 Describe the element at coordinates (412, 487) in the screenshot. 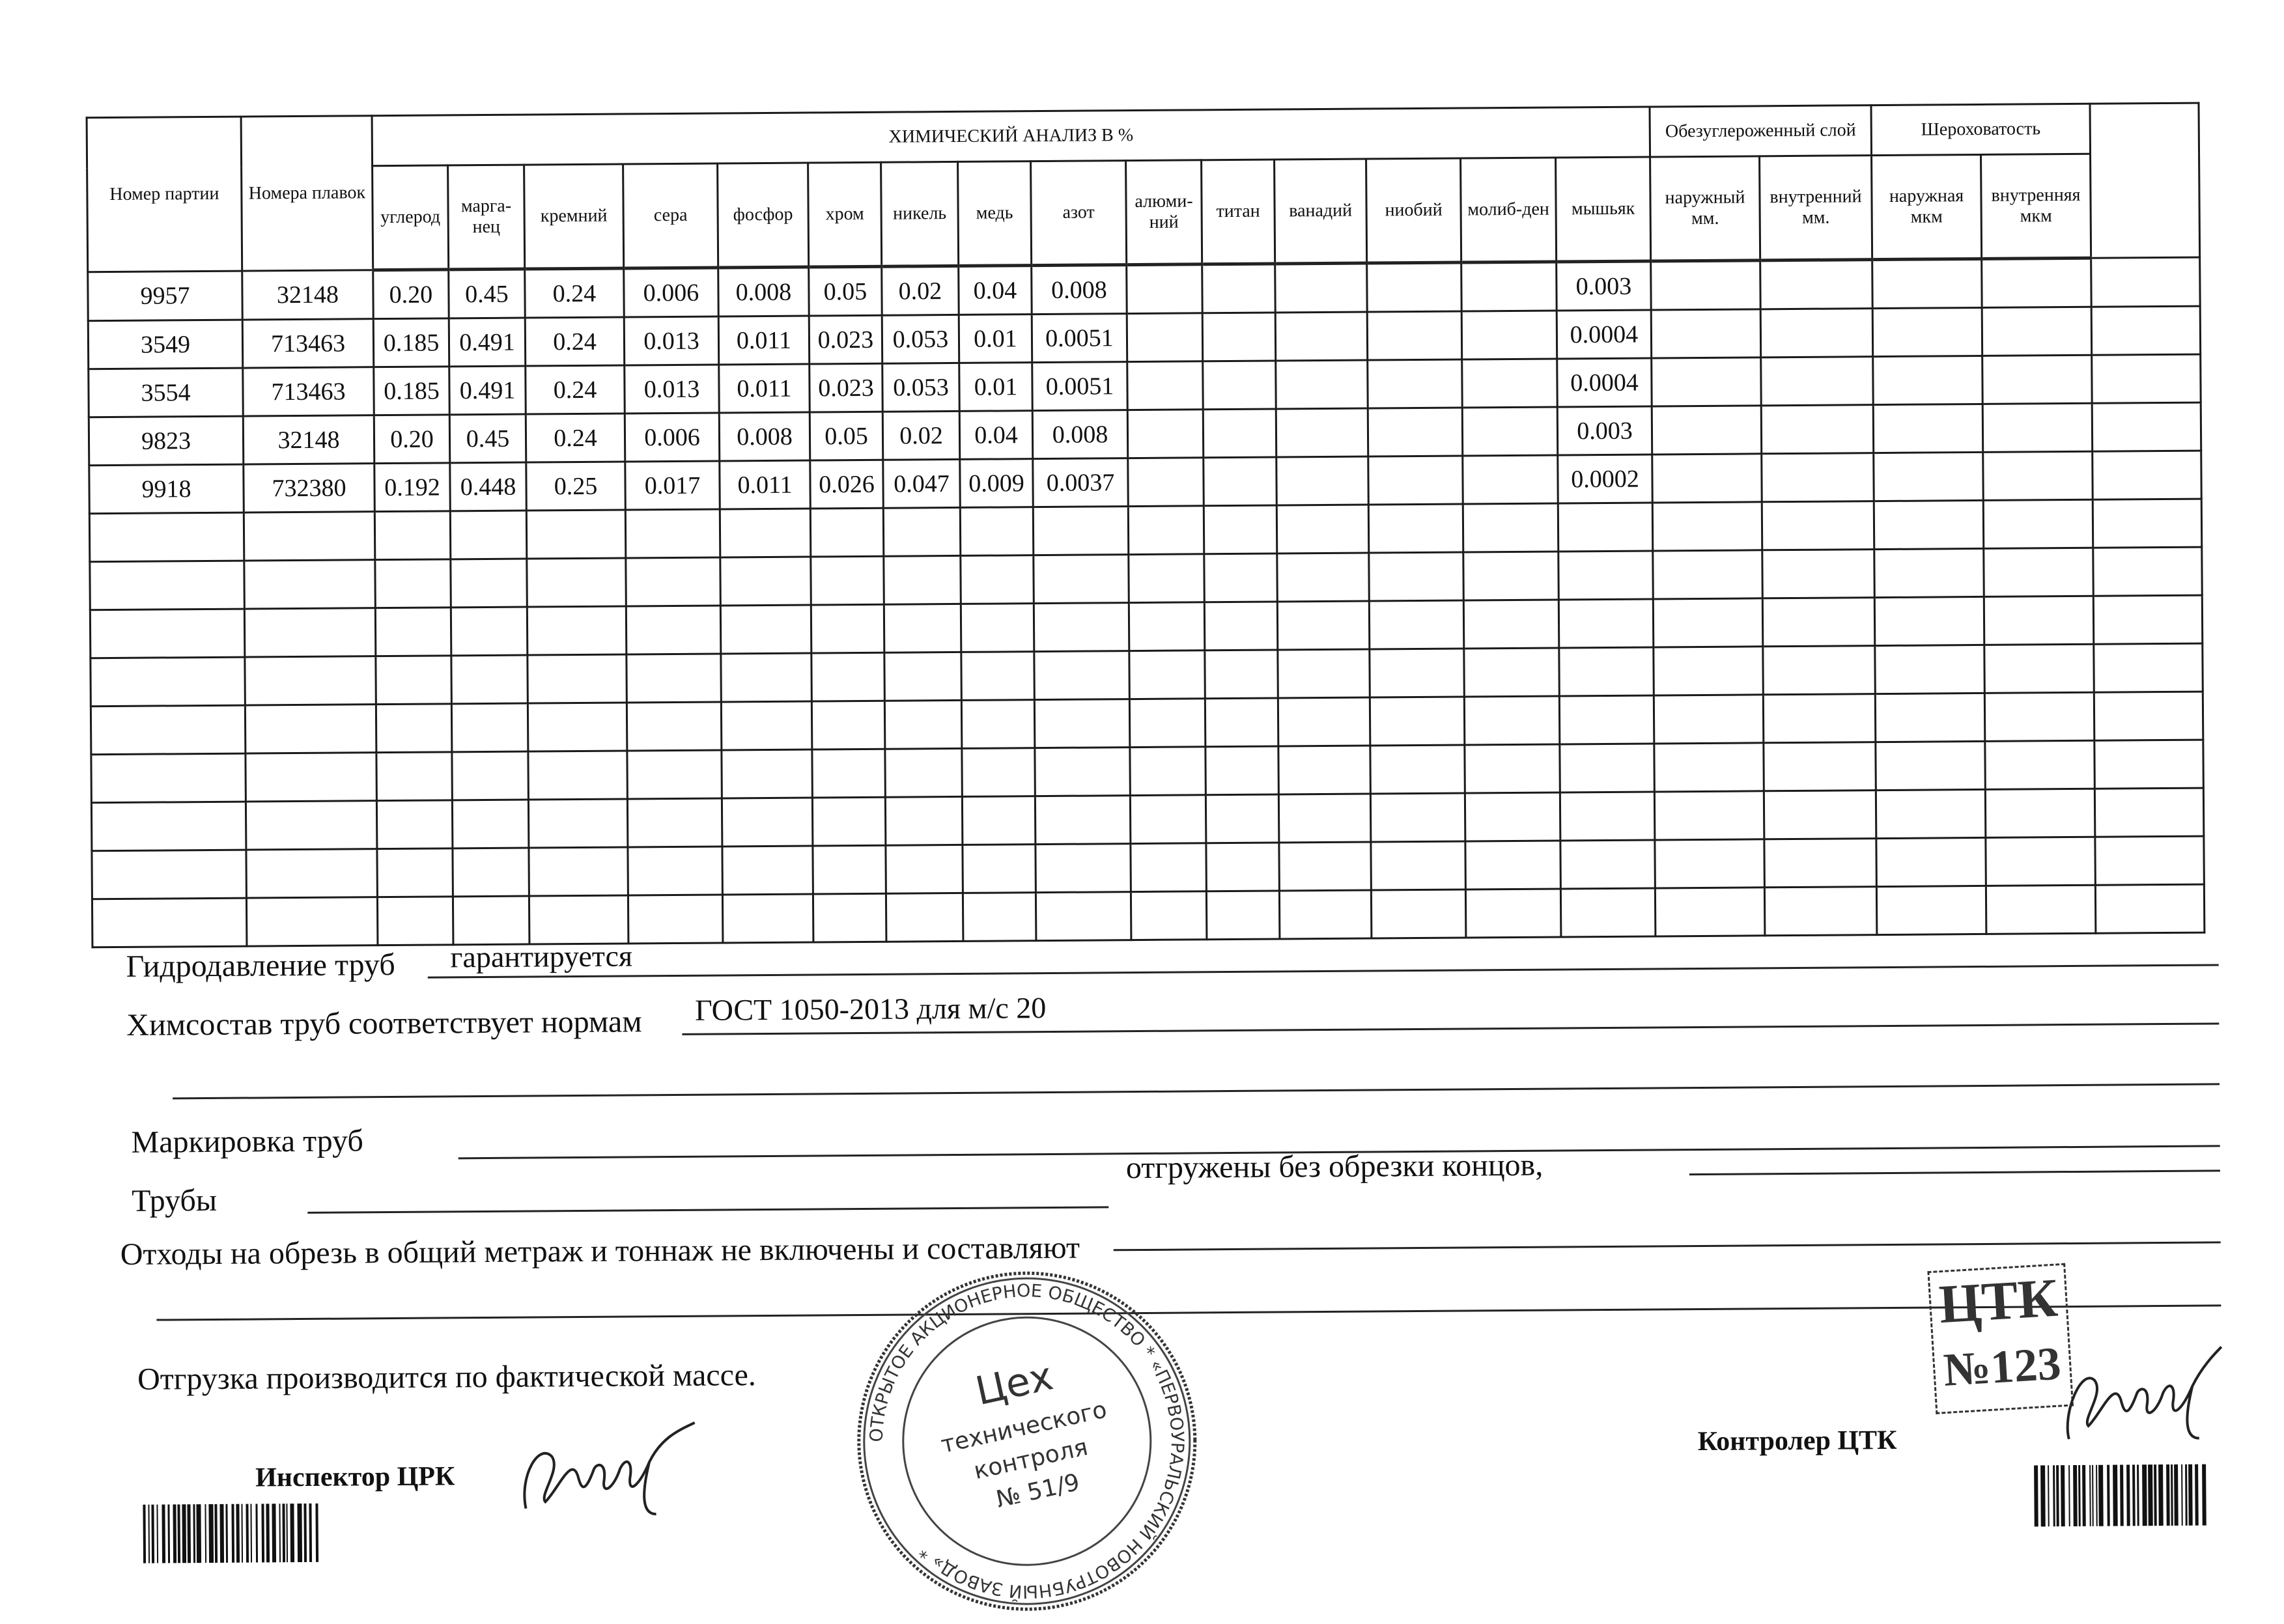

I see `table-cell: 0.192` at that location.